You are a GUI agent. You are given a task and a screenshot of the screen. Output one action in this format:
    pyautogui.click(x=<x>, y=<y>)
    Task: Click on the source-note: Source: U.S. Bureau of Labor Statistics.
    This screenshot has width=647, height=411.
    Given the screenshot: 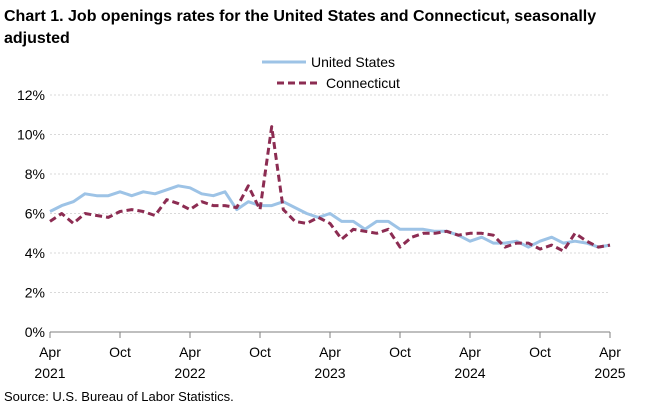 What is the action you would take?
    pyautogui.click(x=119, y=396)
    